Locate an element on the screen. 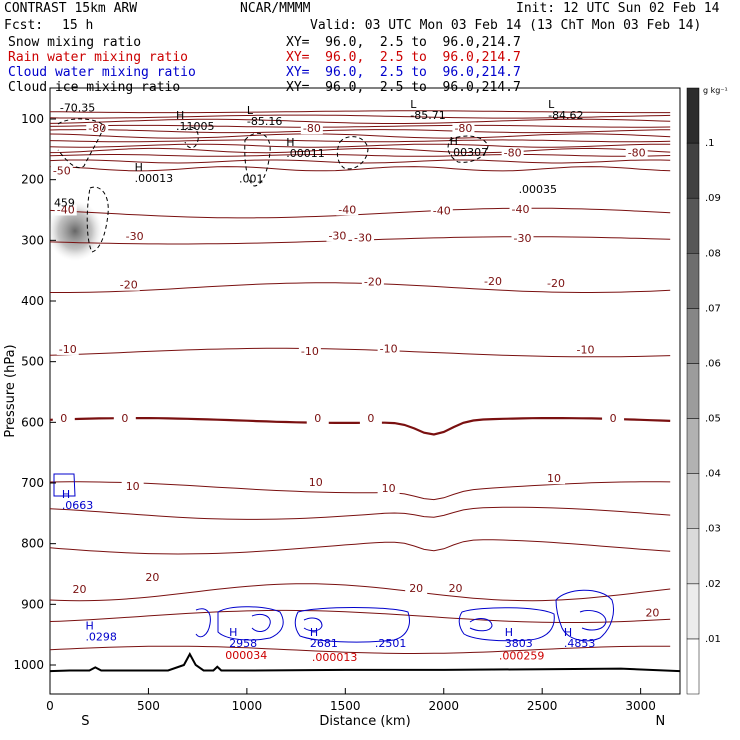  terrain-group is located at coordinates (365, 662).